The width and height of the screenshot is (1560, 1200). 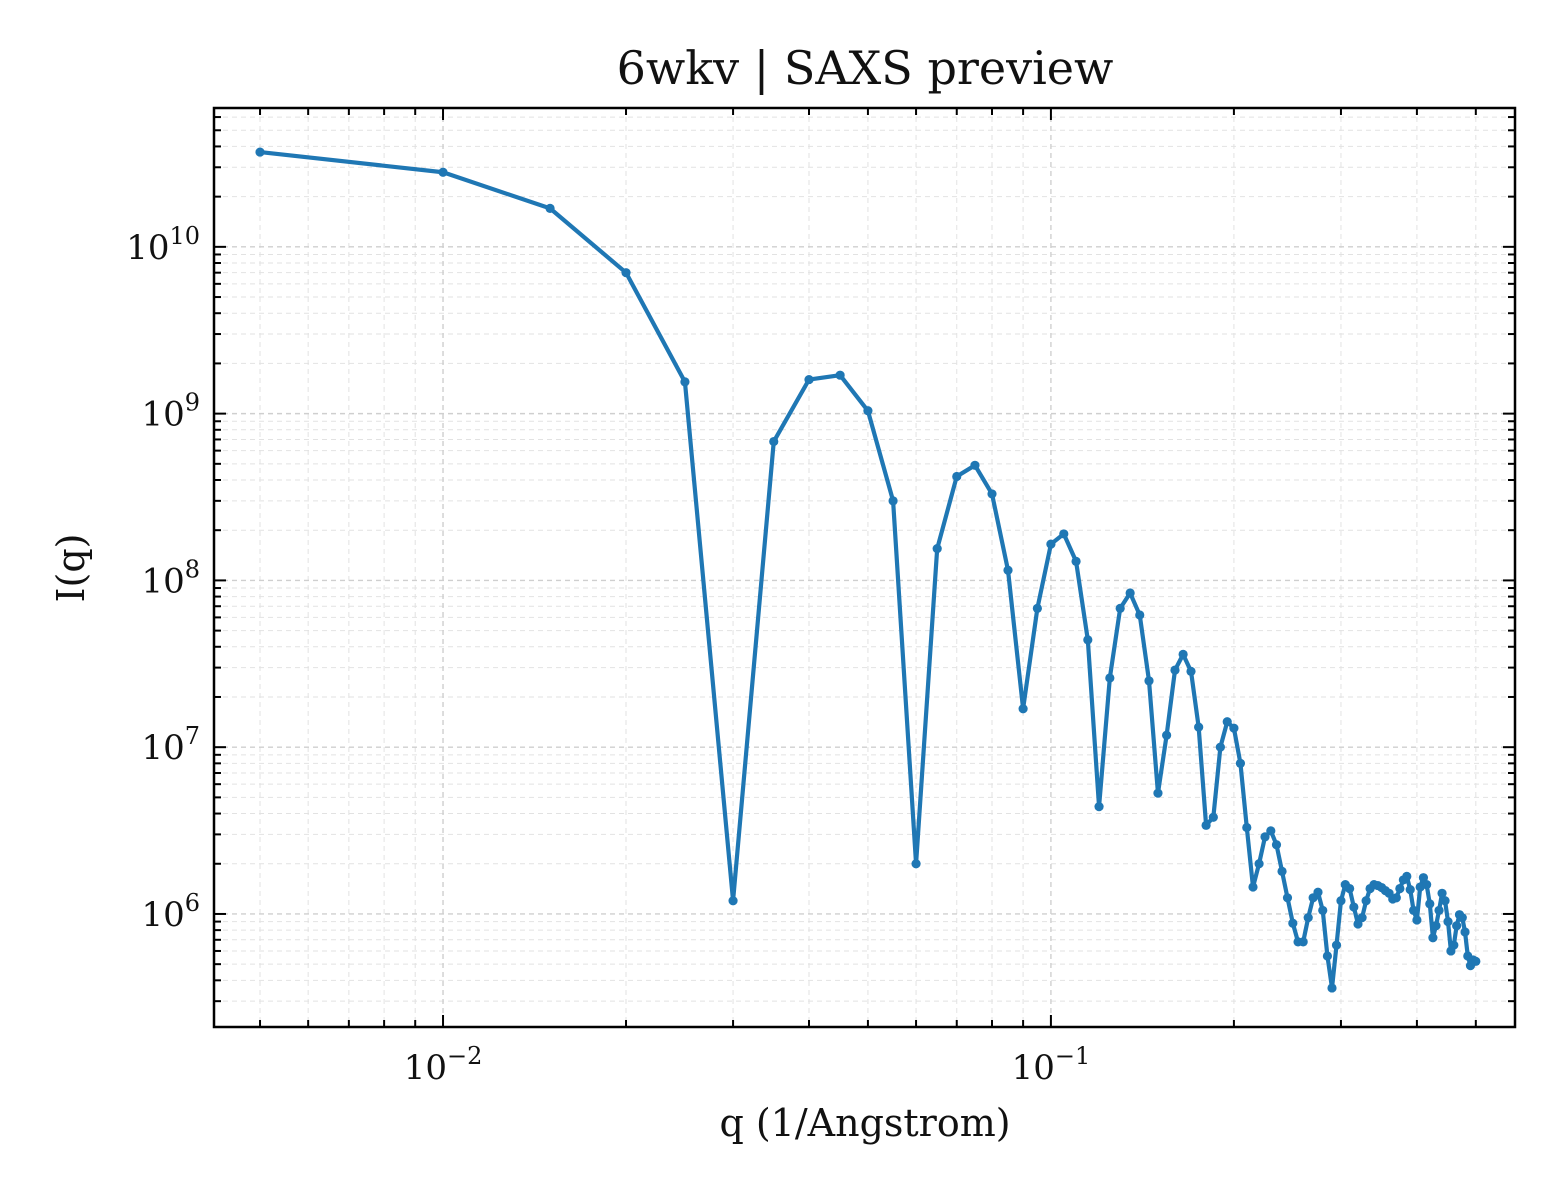 I want to click on x-tick-label: 10⁻¹, so click(x=1051, y=1065).